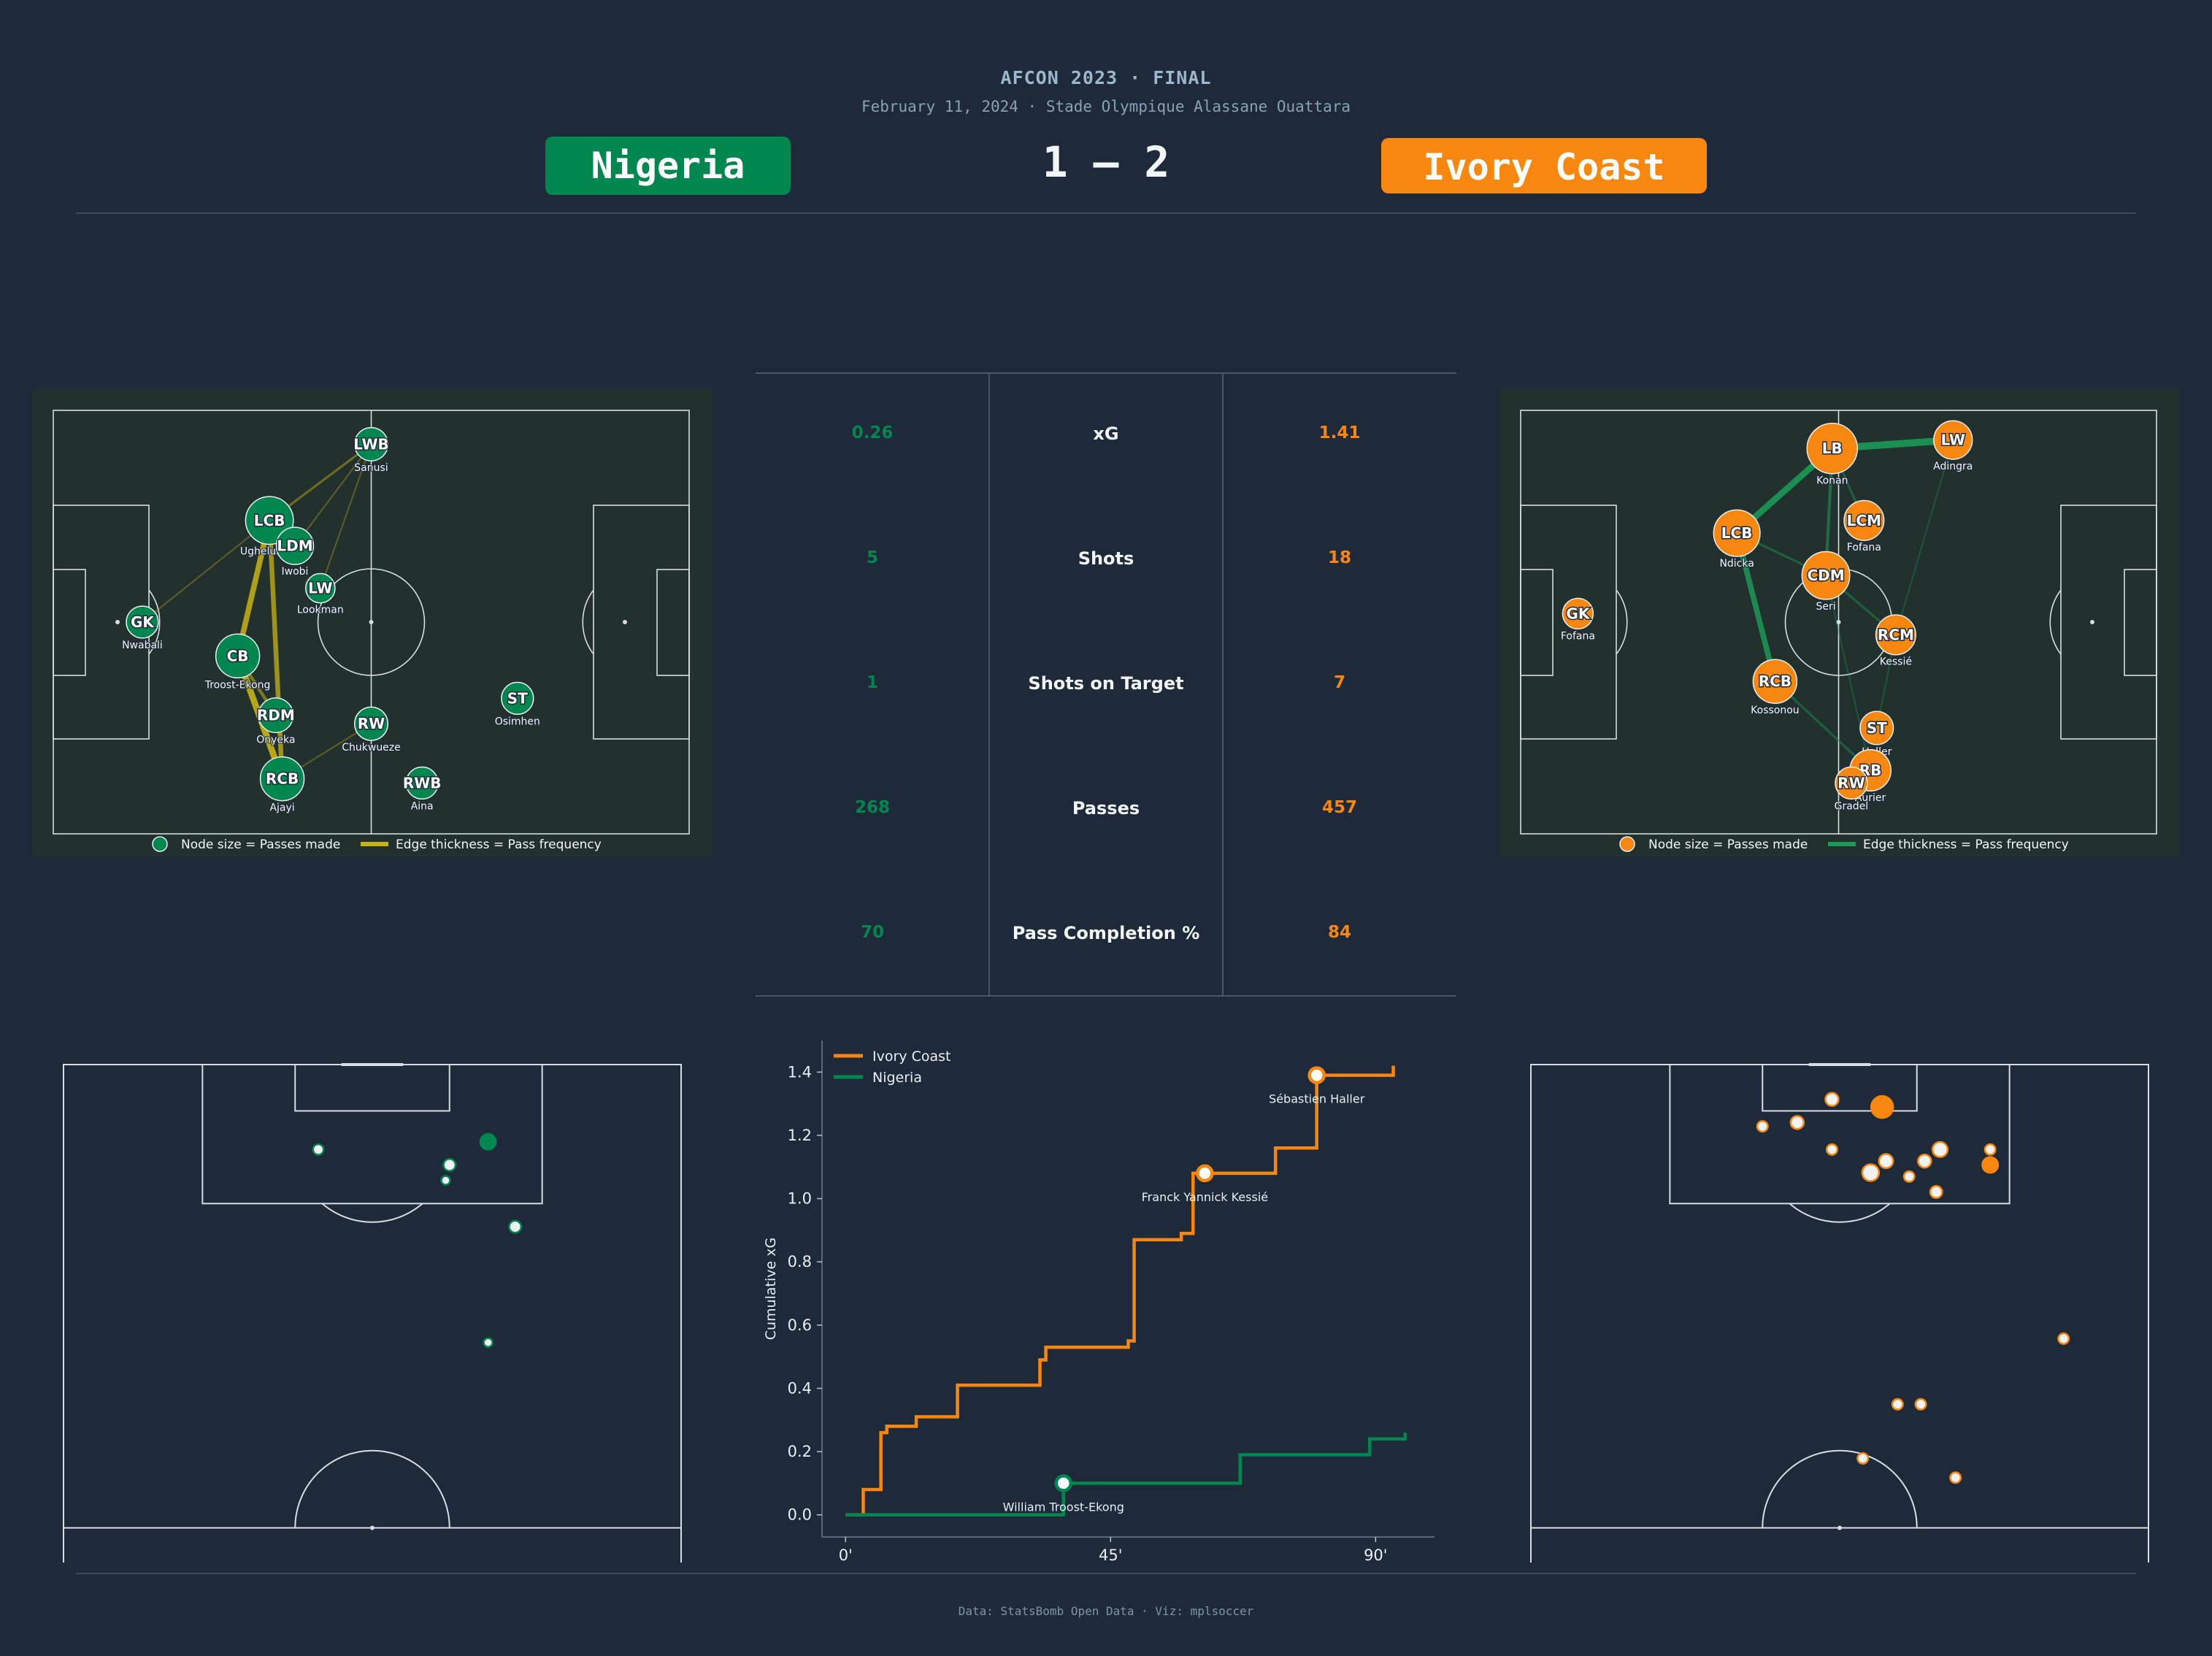  What do you see at coordinates (673, 622) in the screenshot?
I see `right-six-yard-box` at bounding box center [673, 622].